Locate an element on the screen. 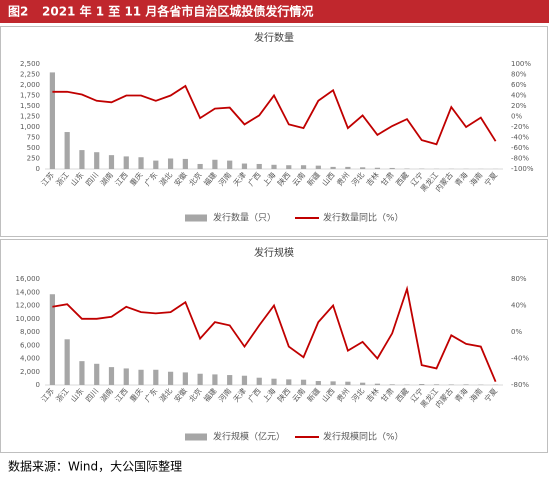  x-tick-label: 北京 is located at coordinates (195, 178).